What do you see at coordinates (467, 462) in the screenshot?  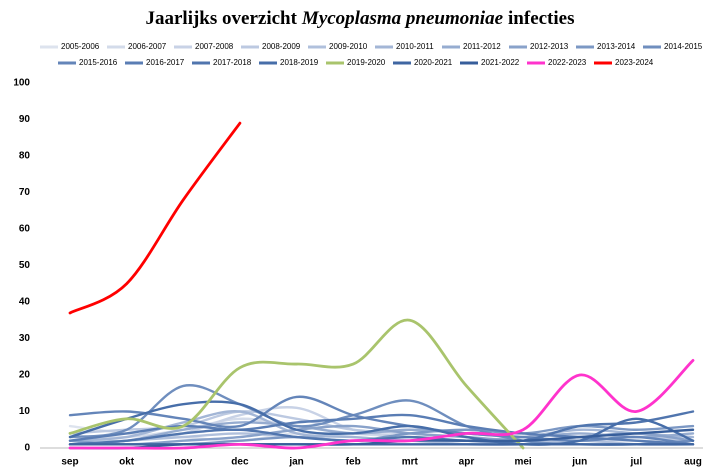 I see `x-tick-label: apr` at bounding box center [467, 462].